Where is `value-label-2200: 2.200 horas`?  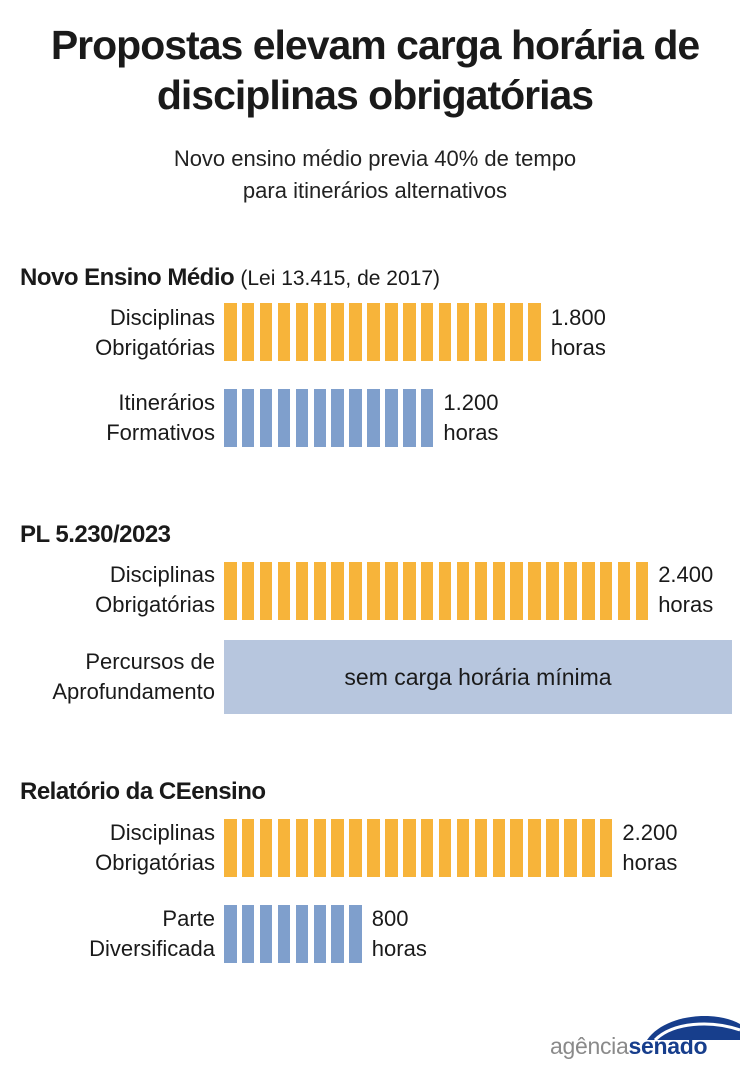 value-label-2200: 2.200 horas is located at coordinates (649, 848).